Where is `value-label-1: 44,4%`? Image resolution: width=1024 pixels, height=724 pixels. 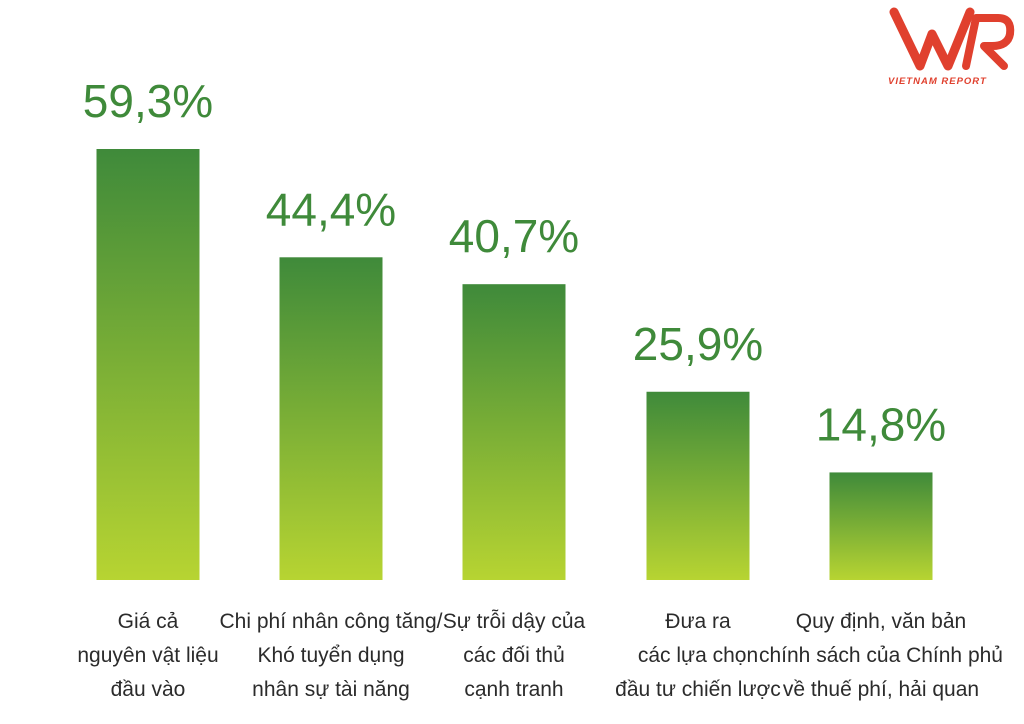 value-label-1: 44,4% is located at coordinates (331, 209).